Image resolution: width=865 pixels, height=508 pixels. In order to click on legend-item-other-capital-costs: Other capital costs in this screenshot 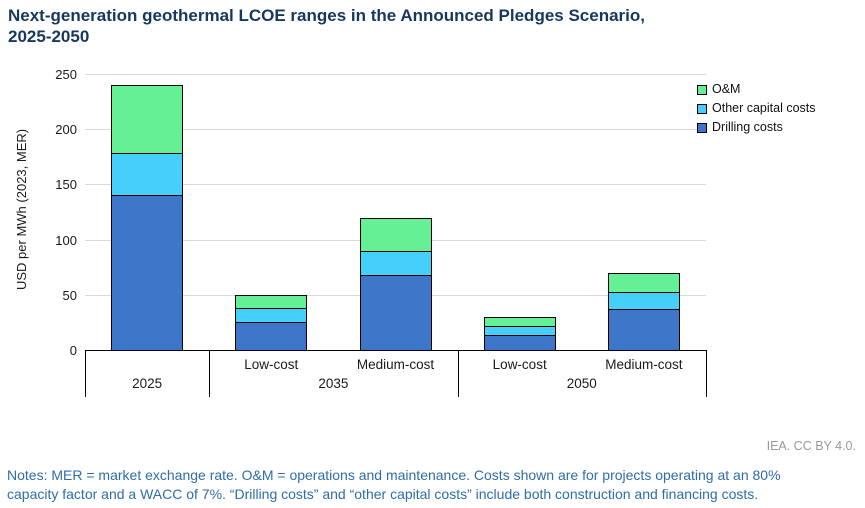, I will do `click(756, 108)`.